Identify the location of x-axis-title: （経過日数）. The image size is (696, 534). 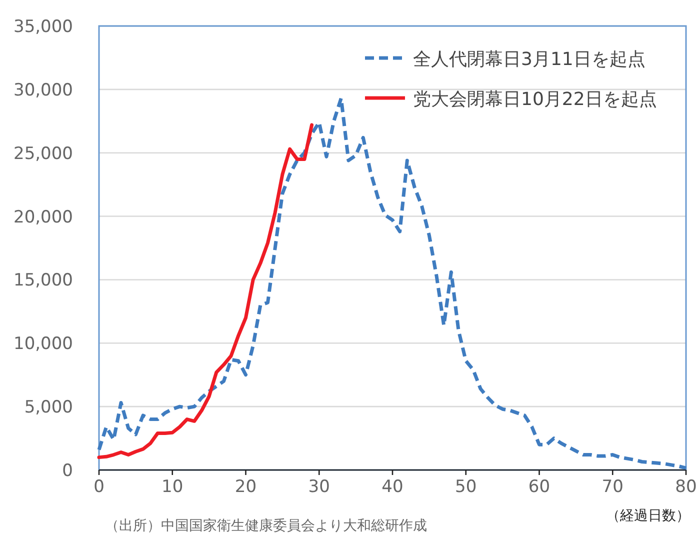
(648, 516).